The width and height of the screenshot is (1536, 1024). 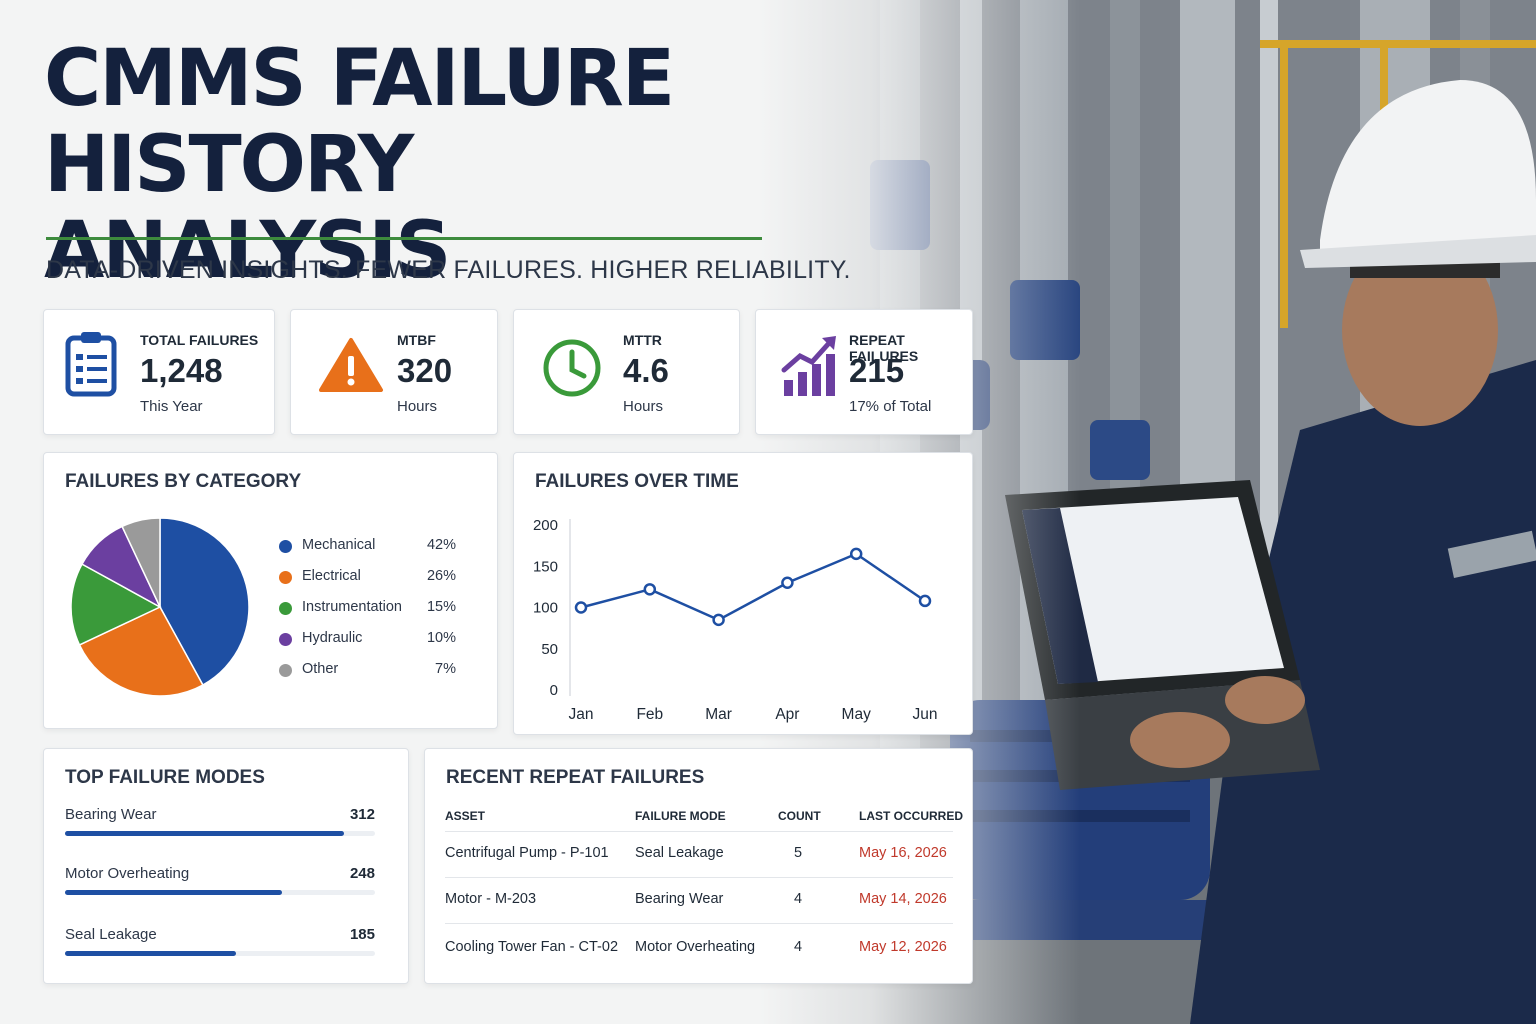 What do you see at coordinates (320, 669) in the screenshot?
I see `legend-label: Other` at bounding box center [320, 669].